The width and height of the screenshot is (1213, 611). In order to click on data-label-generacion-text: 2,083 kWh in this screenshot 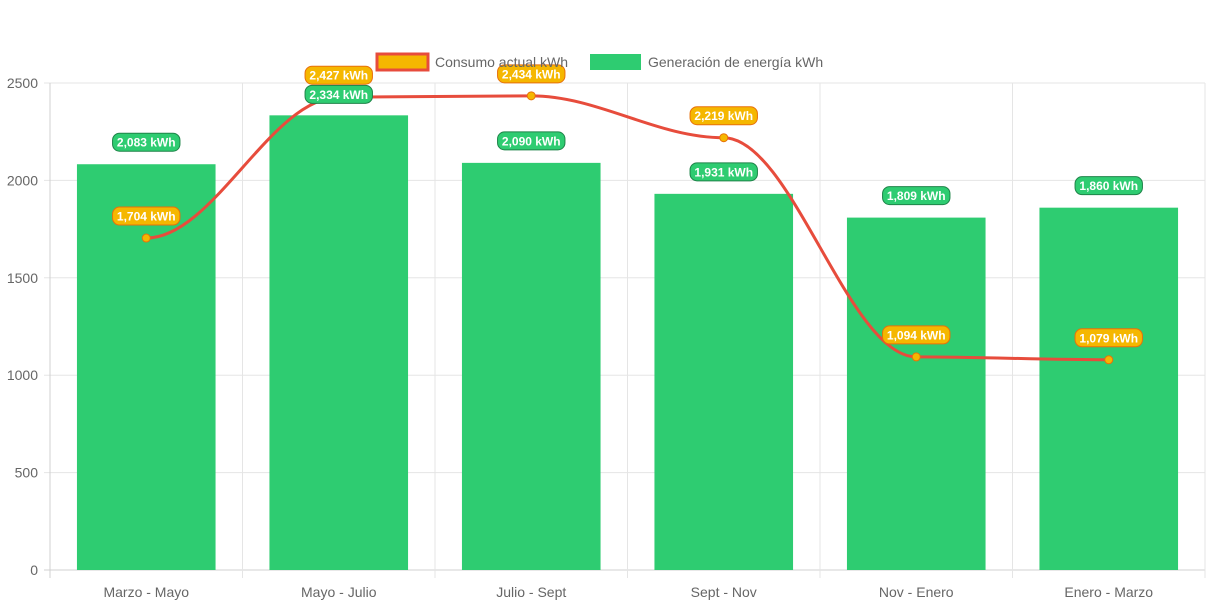, I will do `click(146, 143)`.